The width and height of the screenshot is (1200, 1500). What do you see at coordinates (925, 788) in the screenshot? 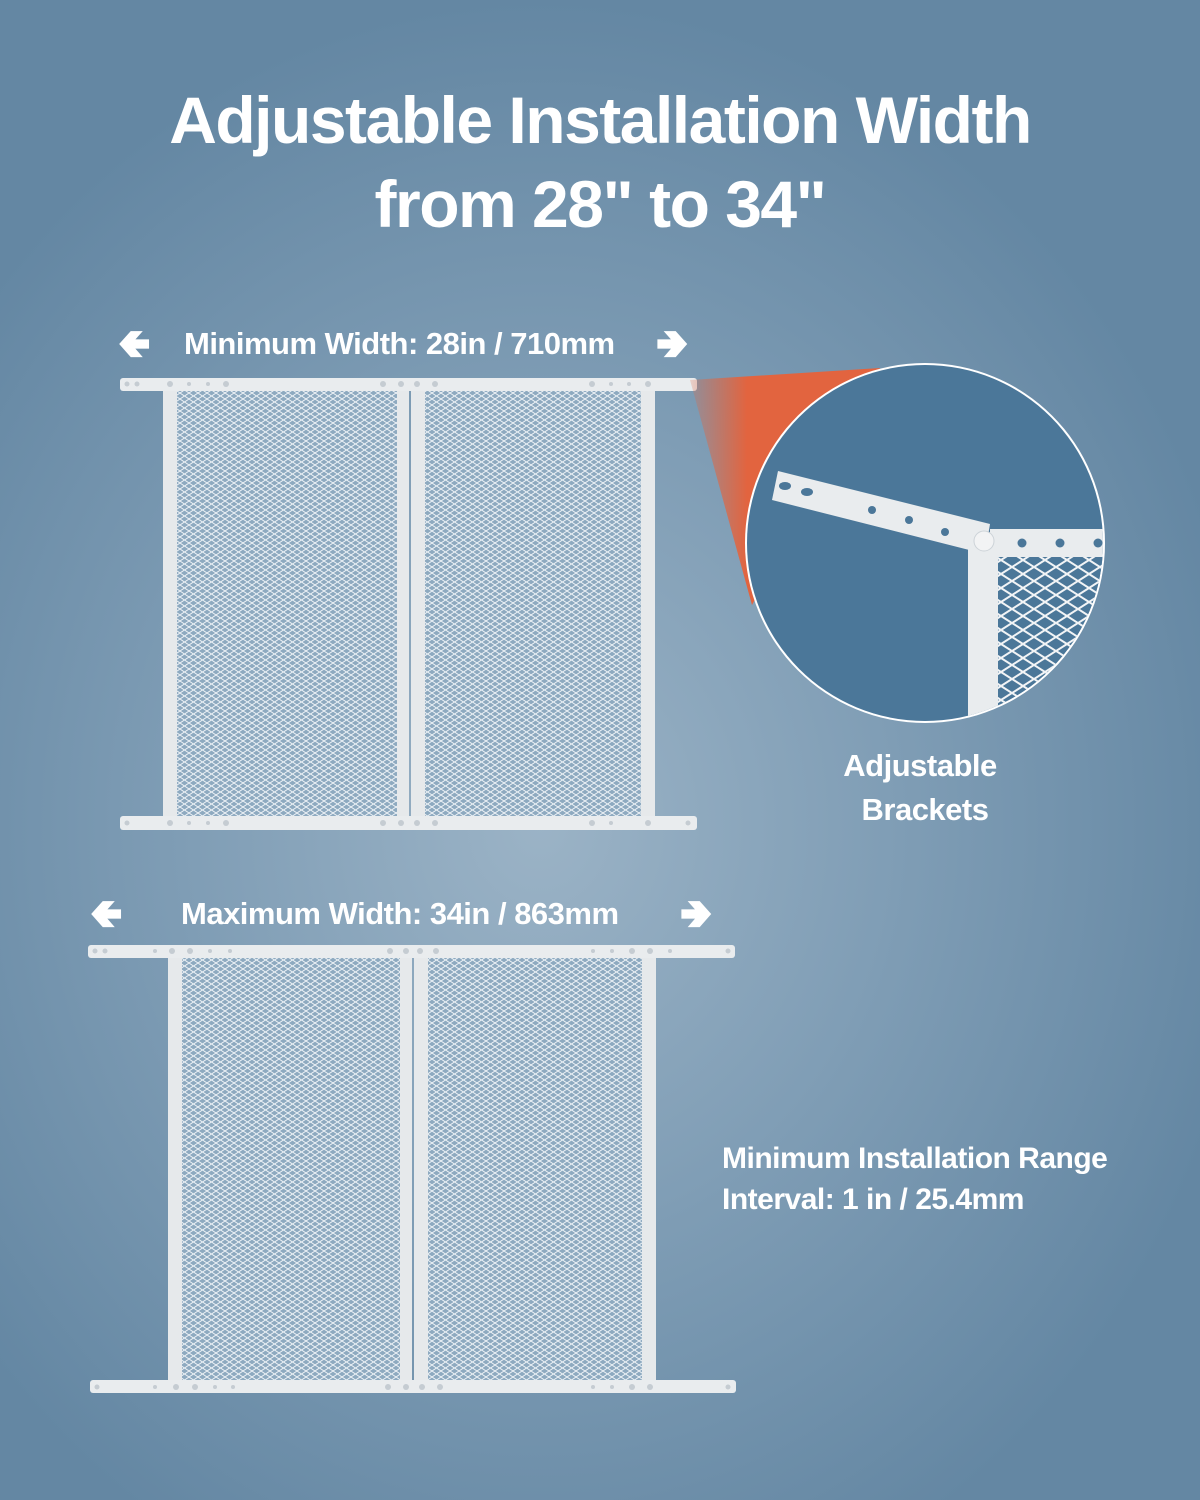
I see `callout-label: Adjustable Brackets` at bounding box center [925, 788].